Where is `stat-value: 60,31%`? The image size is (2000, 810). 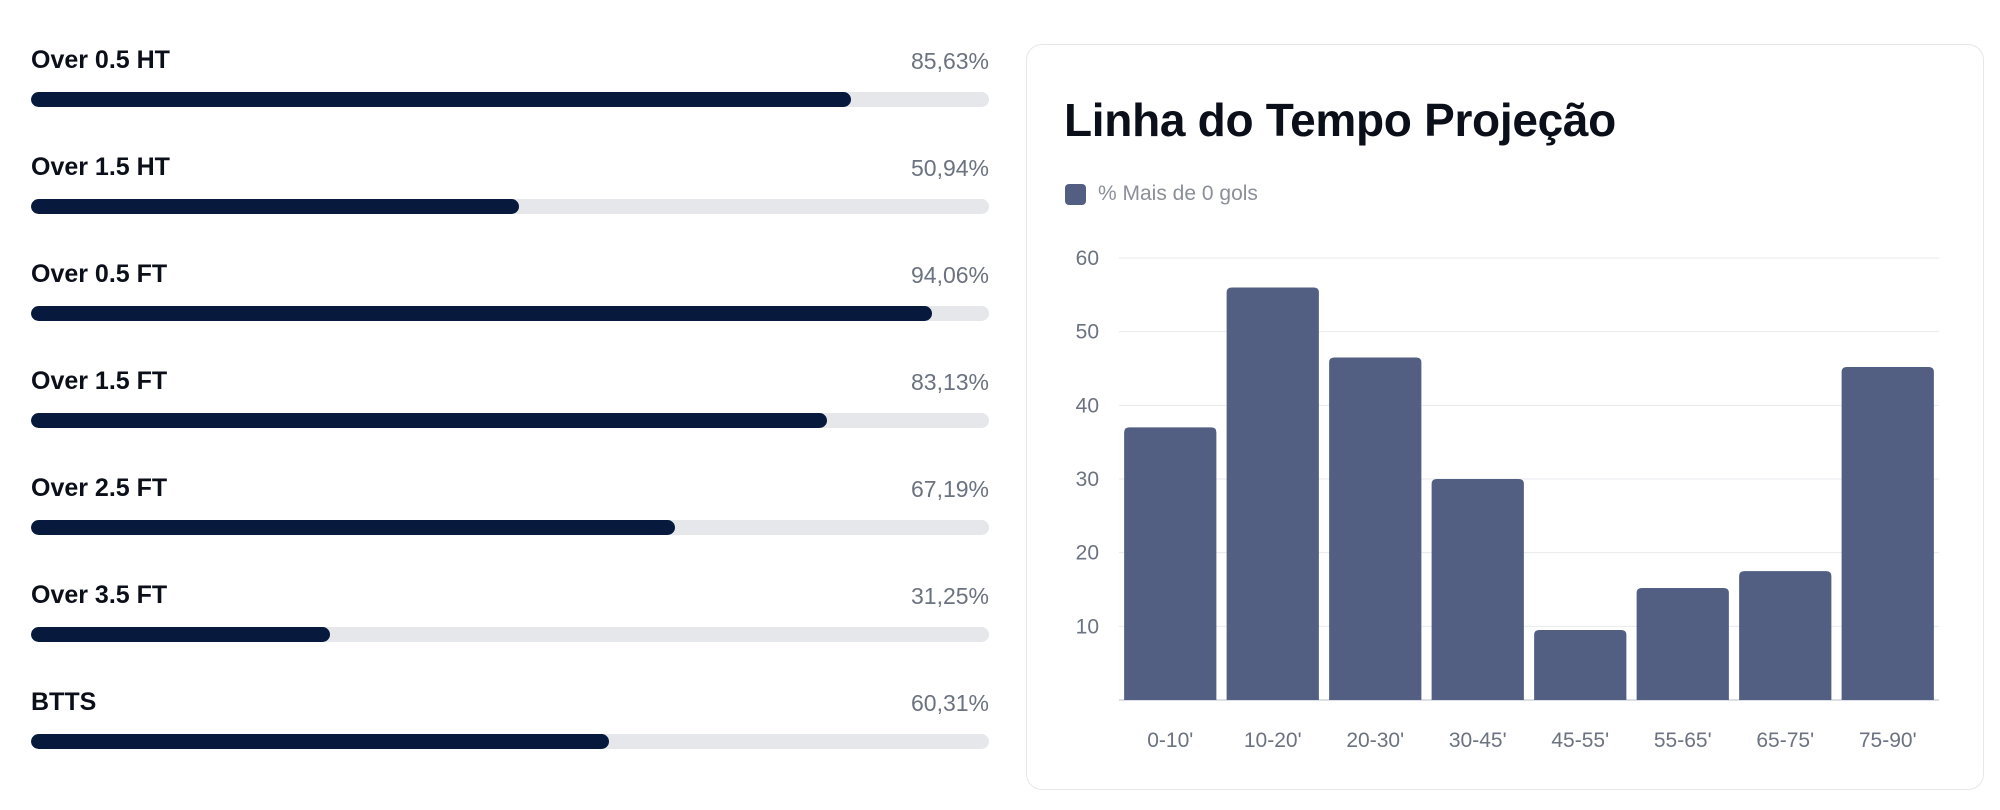
stat-value: 60,31% is located at coordinates (949, 703).